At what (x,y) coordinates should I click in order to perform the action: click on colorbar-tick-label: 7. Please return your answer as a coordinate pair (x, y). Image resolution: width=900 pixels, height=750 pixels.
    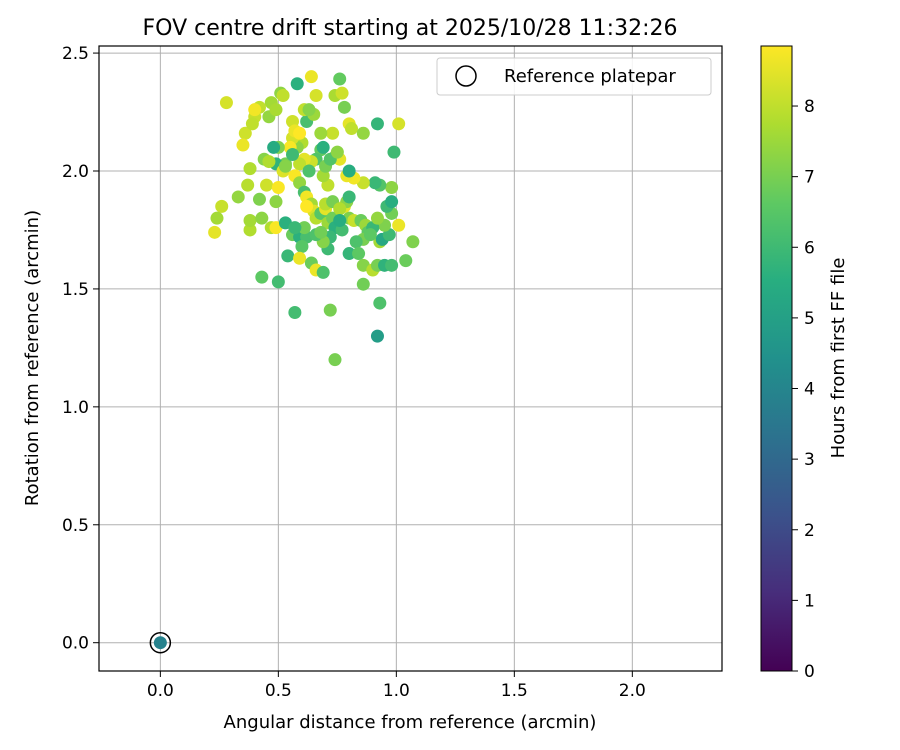
    Looking at the image, I should click on (809, 178).